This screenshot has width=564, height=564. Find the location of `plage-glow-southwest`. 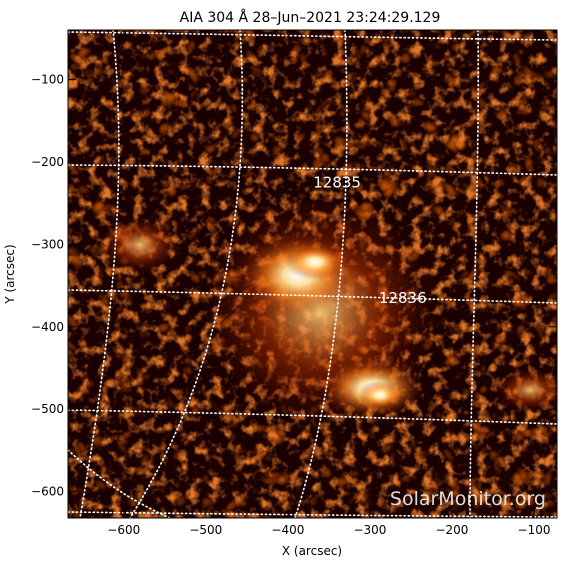

plage-glow-southwest is located at coordinates (526, 390).